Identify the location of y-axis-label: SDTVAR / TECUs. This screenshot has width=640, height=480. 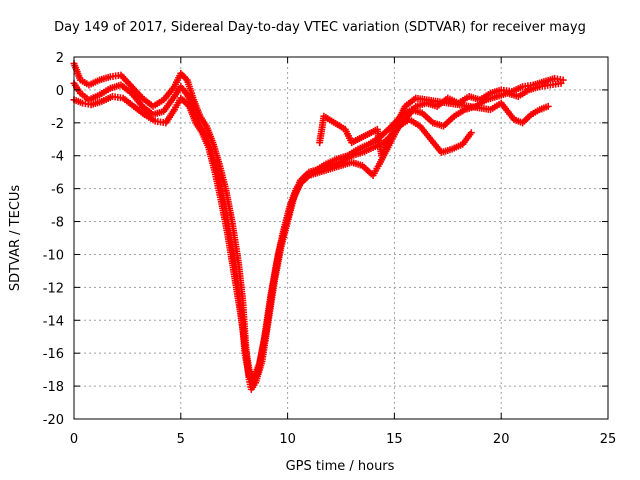
(15, 238).